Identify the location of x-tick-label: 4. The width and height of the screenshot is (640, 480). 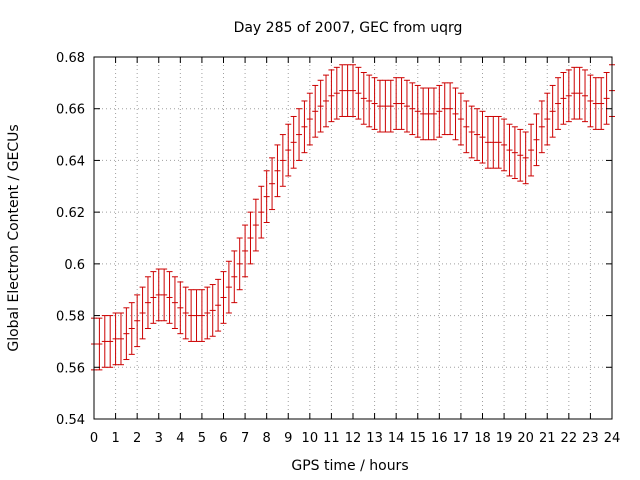
(180, 438).